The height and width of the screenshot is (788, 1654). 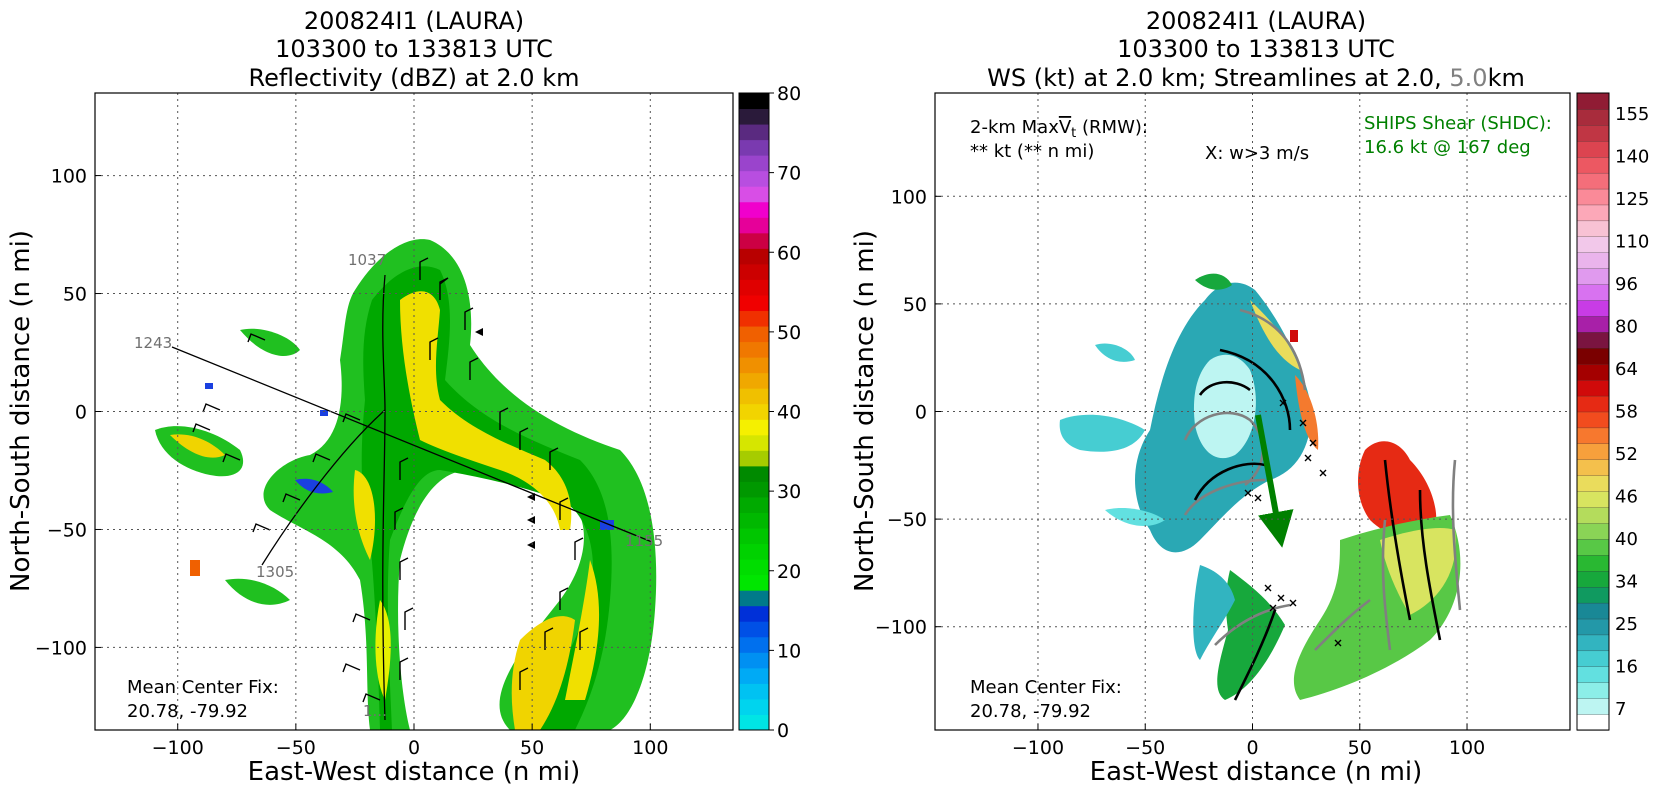 I want to click on track-label: 1243, so click(x=153, y=343).